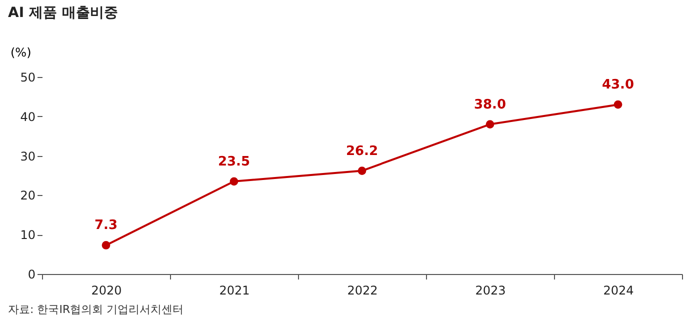  I want to click on y-tick-label: 0, so click(32, 275).